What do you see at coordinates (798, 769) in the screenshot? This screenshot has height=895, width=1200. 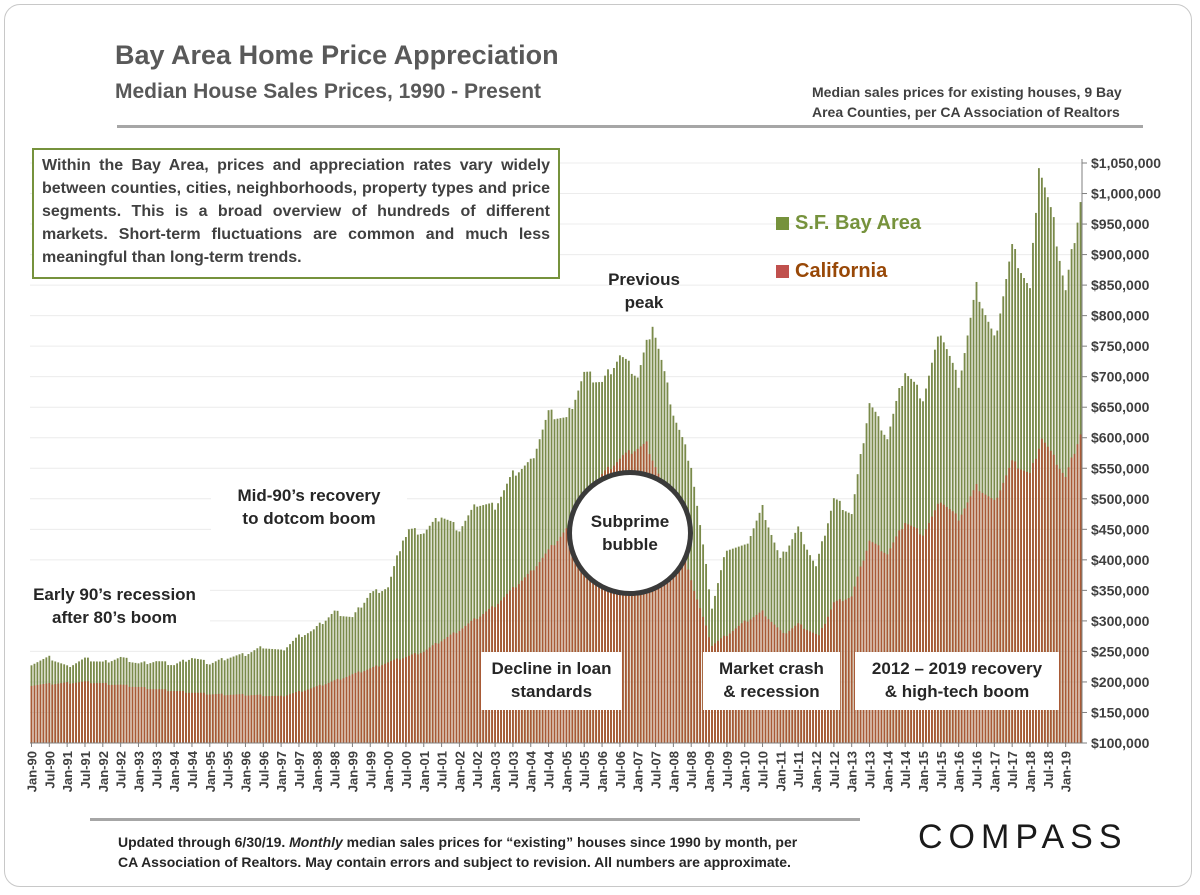 I see `x-tick-label: Jul-11` at bounding box center [798, 769].